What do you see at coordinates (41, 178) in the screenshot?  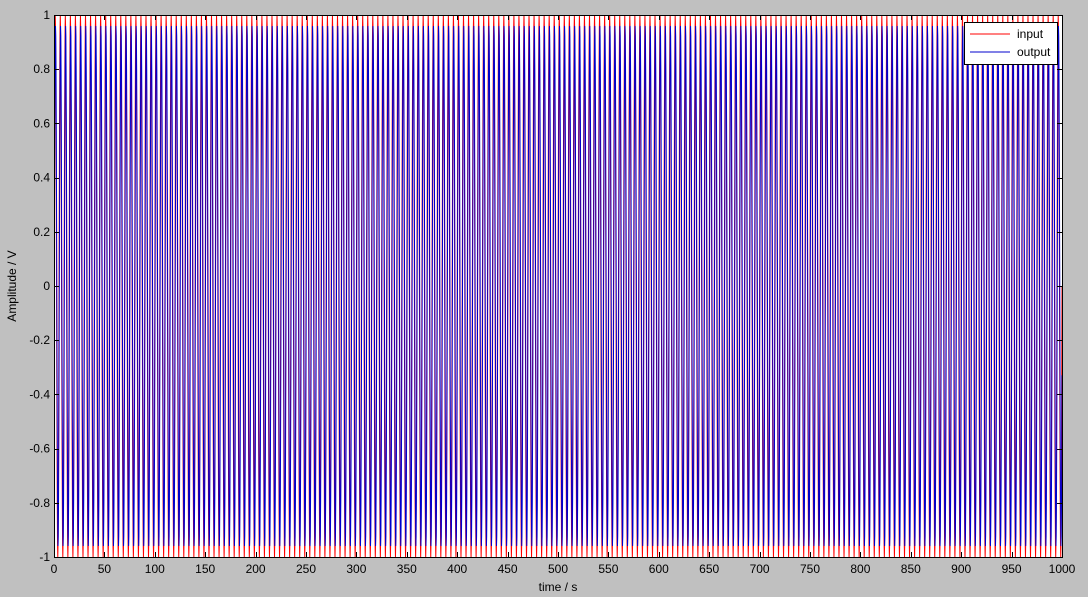 I see `y-tick-label: 0.4` at bounding box center [41, 178].